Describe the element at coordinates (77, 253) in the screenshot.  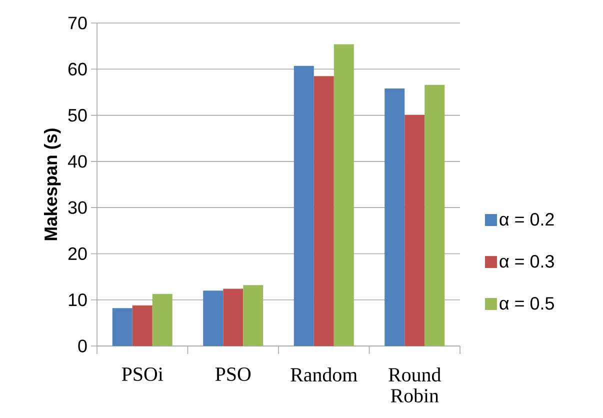
I see `y-tick-label: 20` at that location.